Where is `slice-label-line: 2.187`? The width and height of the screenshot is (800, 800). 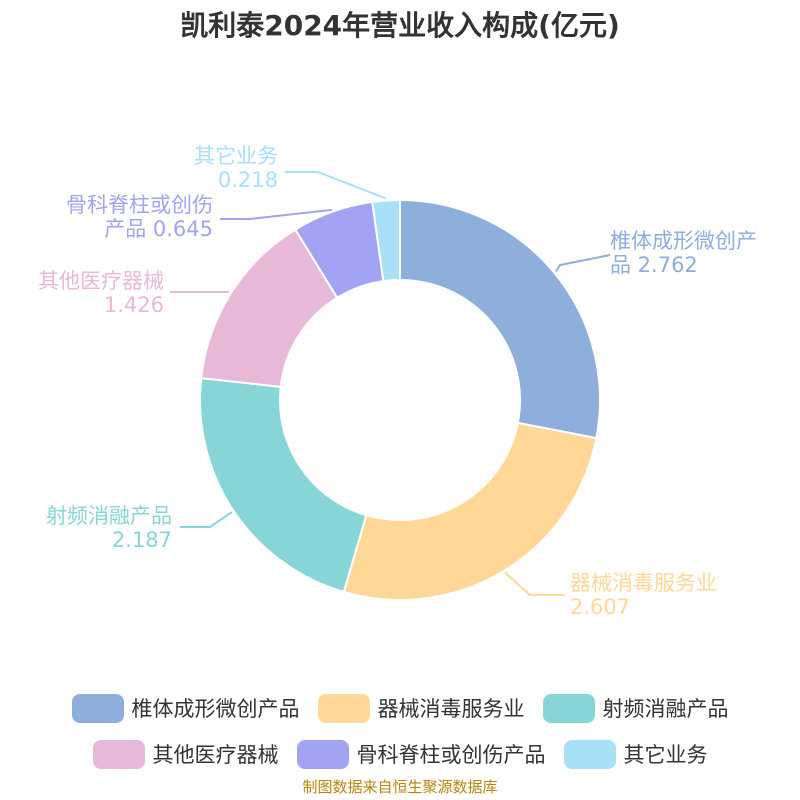
slice-label-line: 2.187 is located at coordinates (142, 540).